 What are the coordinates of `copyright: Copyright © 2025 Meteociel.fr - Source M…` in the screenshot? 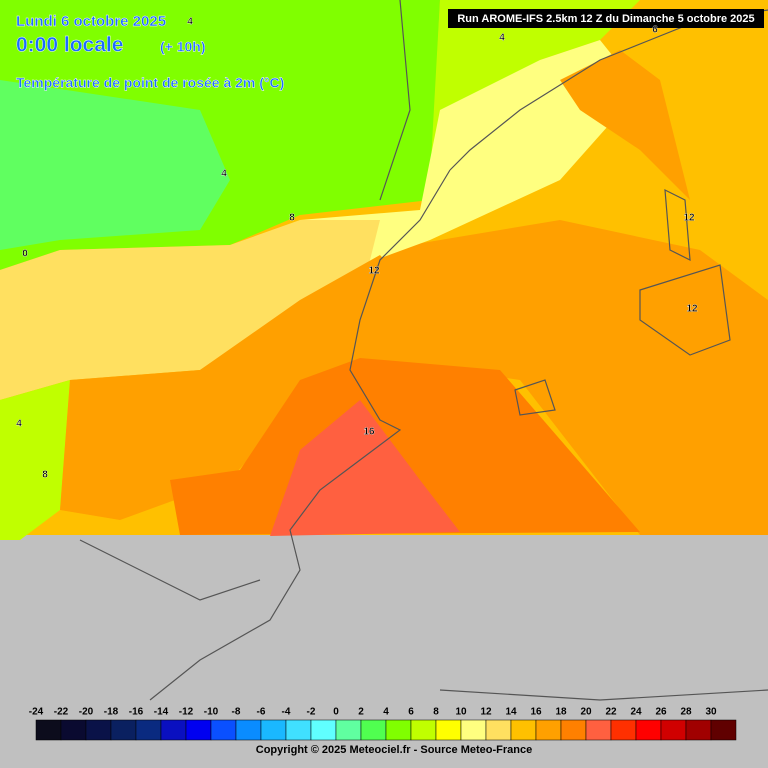 It's located at (394, 750).